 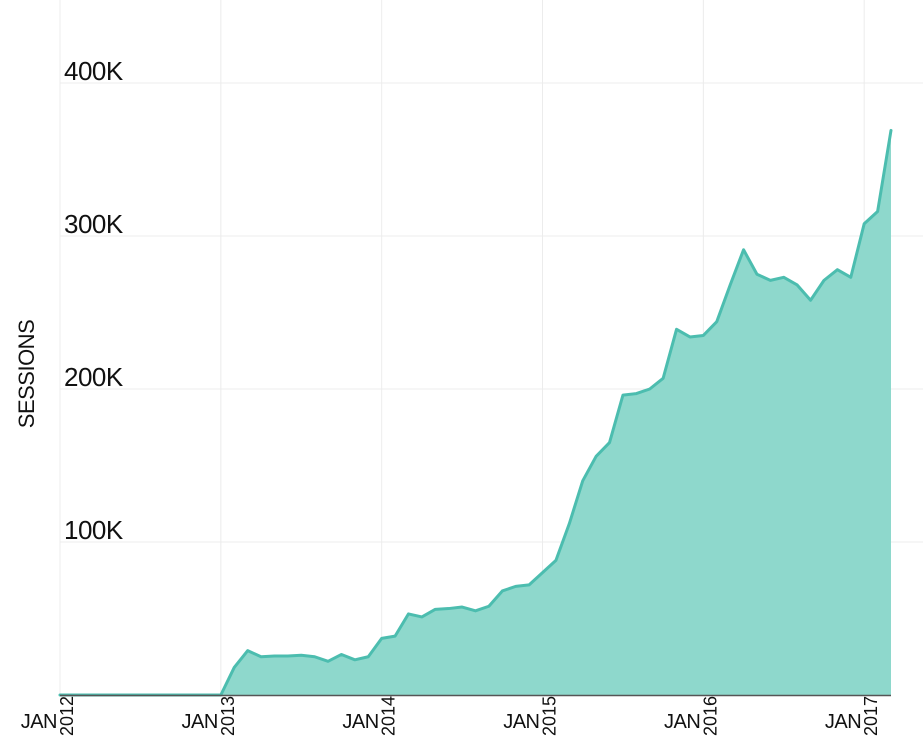 I want to click on x-tick-label: JAN 2016, so click(x=692, y=716).